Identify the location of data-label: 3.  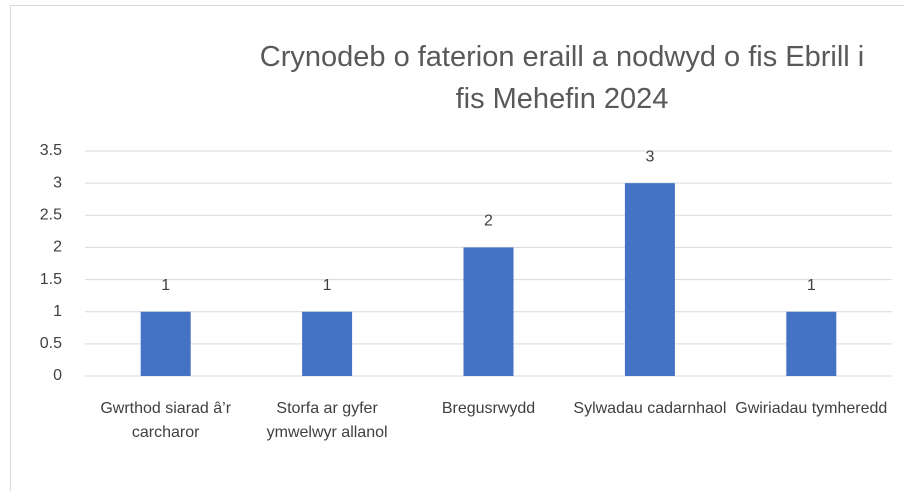
(649, 156).